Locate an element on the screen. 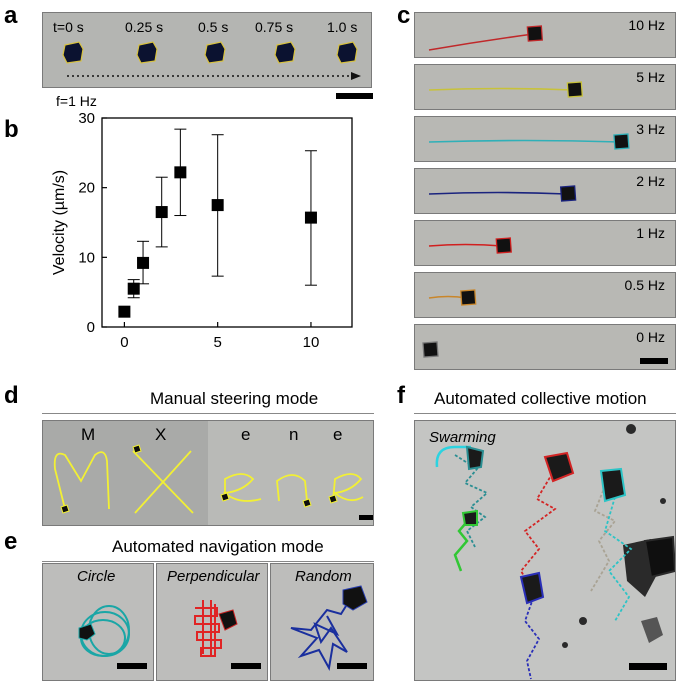  time-label-4: 1.0 s is located at coordinates (342, 27).